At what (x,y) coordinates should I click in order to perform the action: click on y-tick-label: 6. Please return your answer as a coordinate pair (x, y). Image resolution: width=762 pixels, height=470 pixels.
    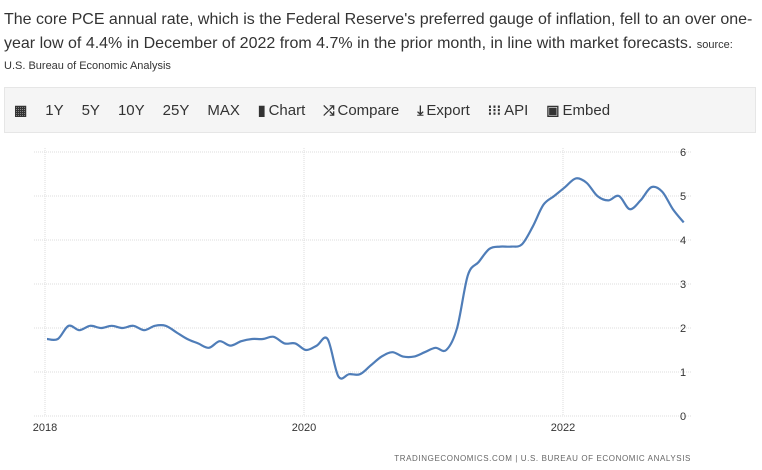
    Looking at the image, I should click on (683, 153).